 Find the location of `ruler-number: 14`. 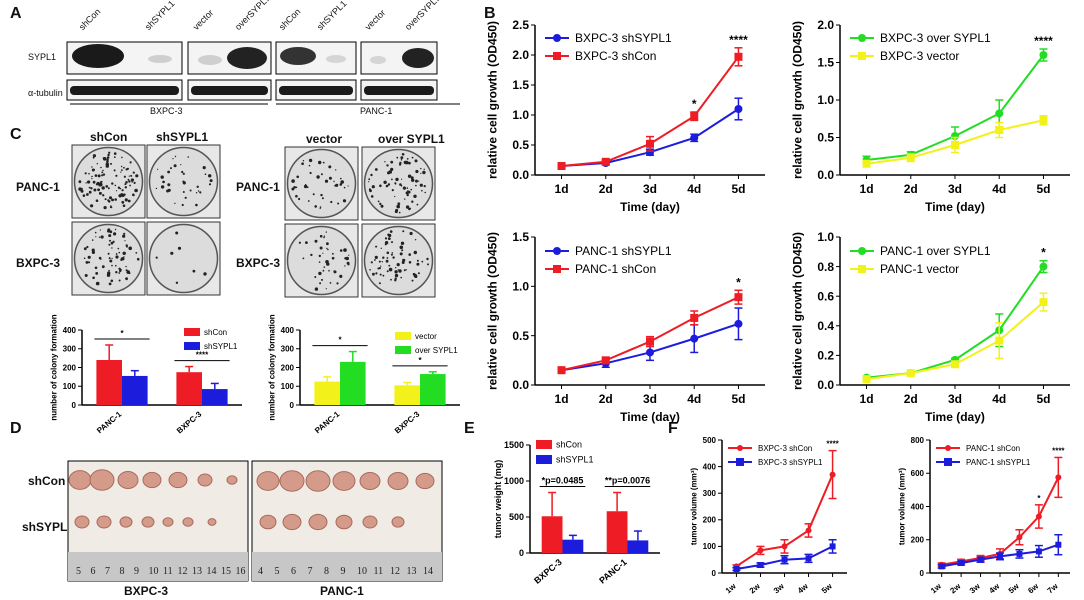

ruler-number: 14 is located at coordinates (212, 571).